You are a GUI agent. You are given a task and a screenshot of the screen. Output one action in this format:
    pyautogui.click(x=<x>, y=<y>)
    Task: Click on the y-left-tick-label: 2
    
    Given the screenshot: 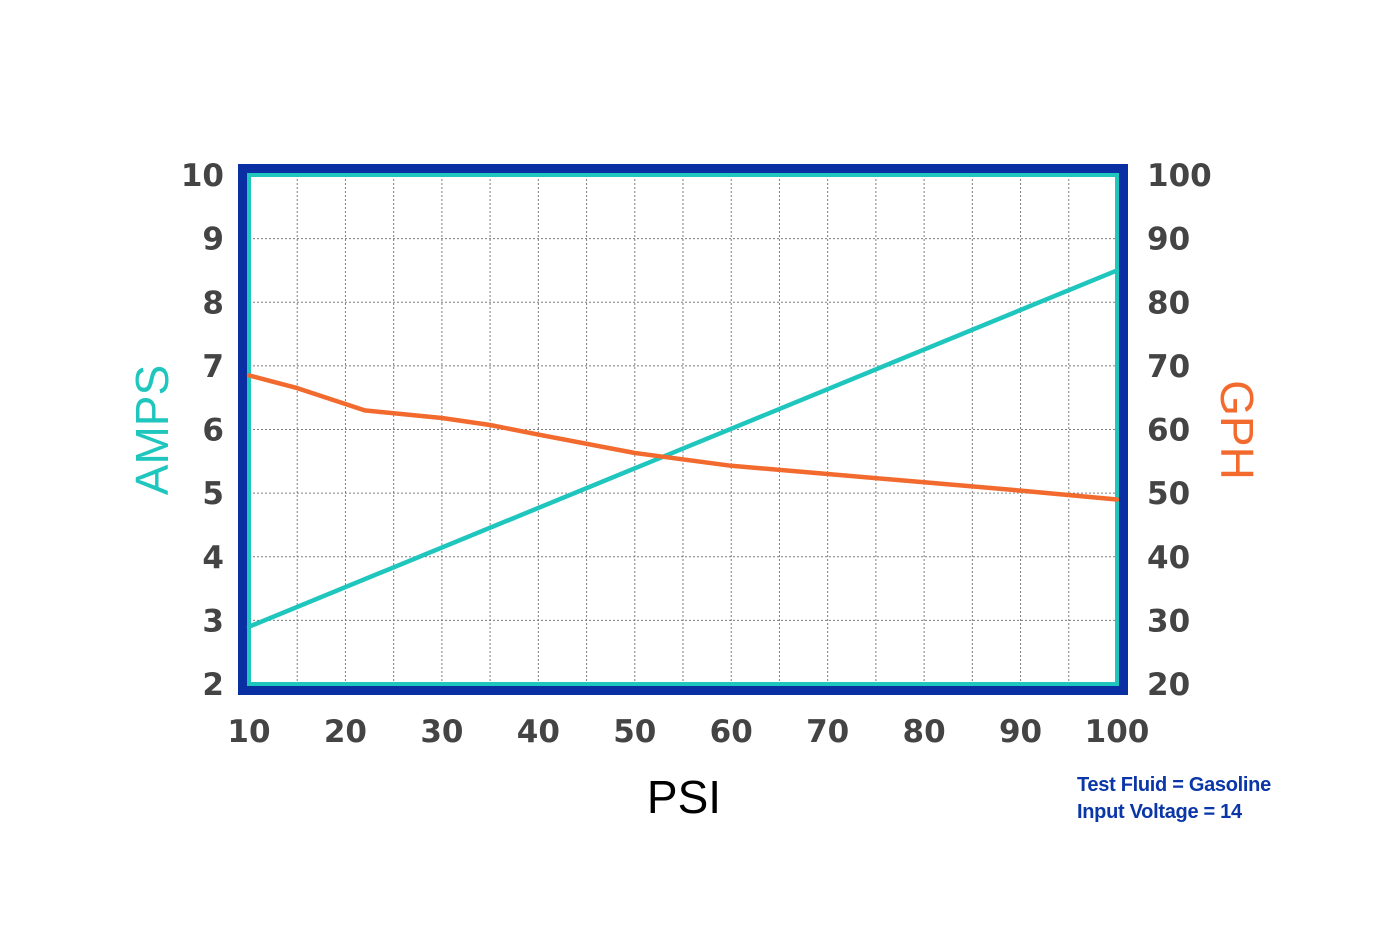 What is the action you would take?
    pyautogui.click(x=213, y=685)
    